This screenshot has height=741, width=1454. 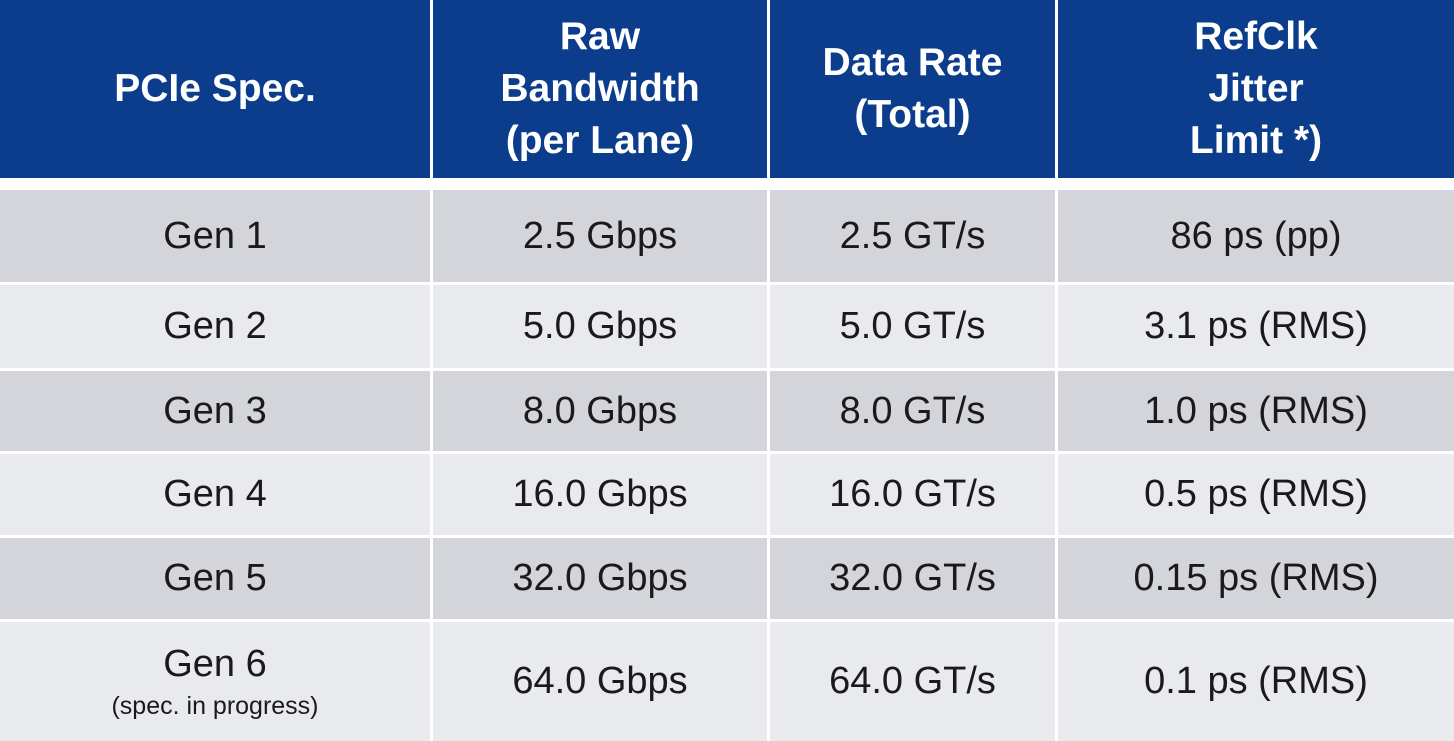 I want to click on cell-text: Gen 2, so click(x=215, y=326).